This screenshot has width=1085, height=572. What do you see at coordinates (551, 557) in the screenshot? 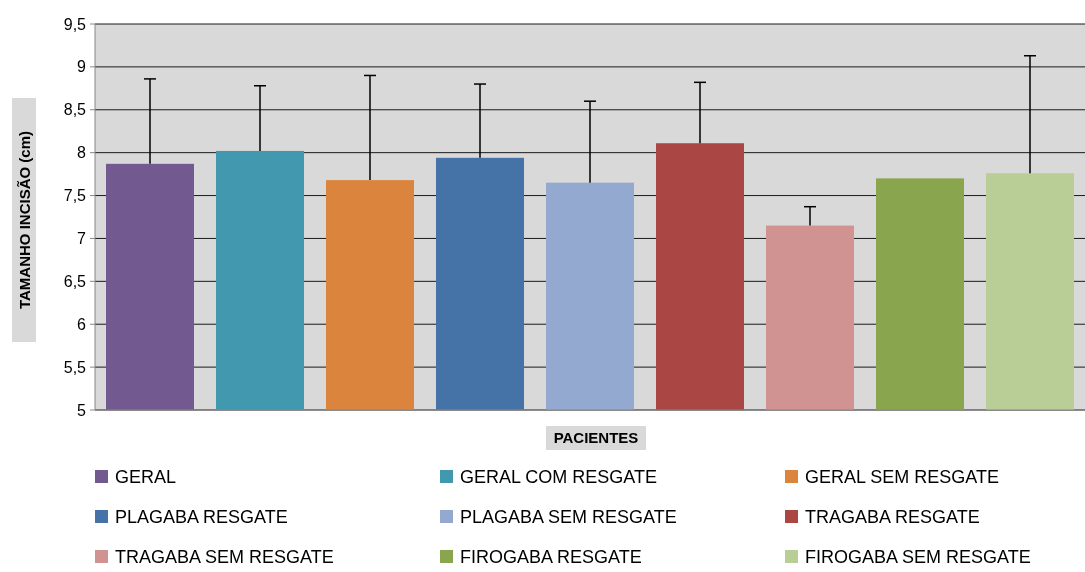
I see `legend-label: FIROGABA RESGATE` at bounding box center [551, 557].